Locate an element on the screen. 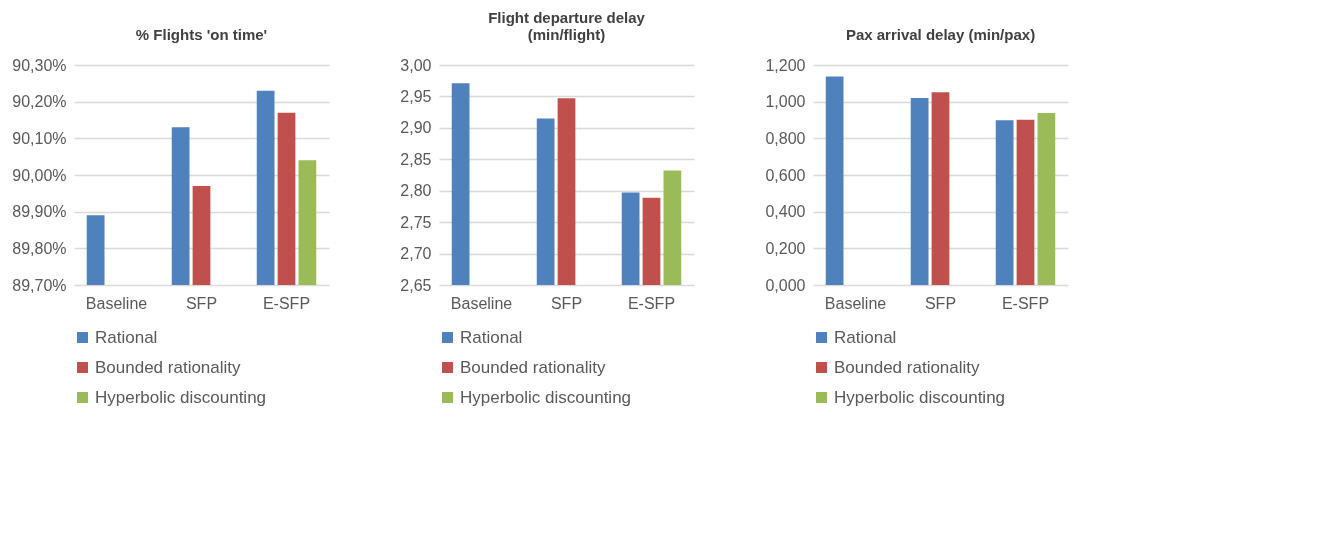 Image resolution: width=1321 pixels, height=533 pixels. y-tick-label: 2,95 is located at coordinates (416, 96).